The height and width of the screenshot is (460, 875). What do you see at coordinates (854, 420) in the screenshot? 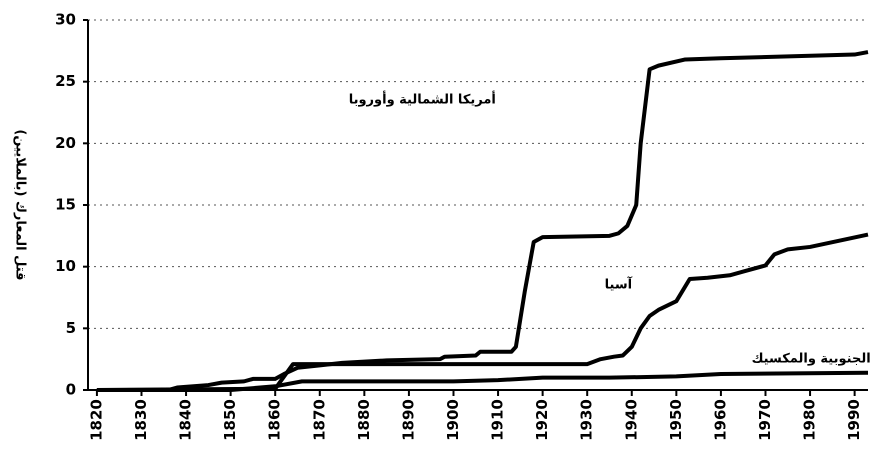
I see `x-tick-label: 1990` at bounding box center [854, 420].